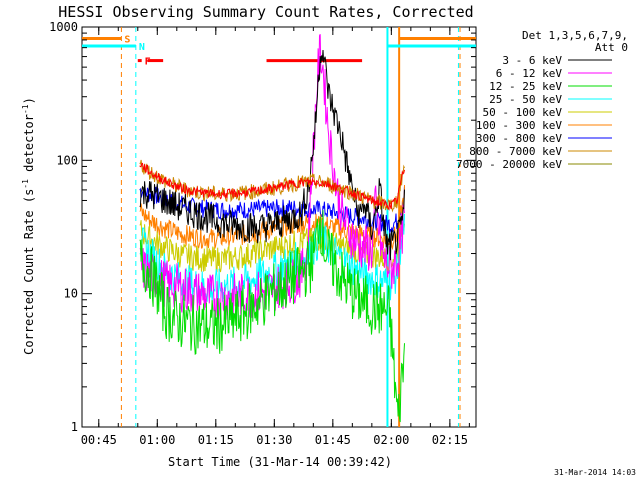 Image resolution: width=640 pixels, height=480 pixels. I want to click on y-axis-label: Corrected Count Rate (s-1 detector-1), so click(28, 226).